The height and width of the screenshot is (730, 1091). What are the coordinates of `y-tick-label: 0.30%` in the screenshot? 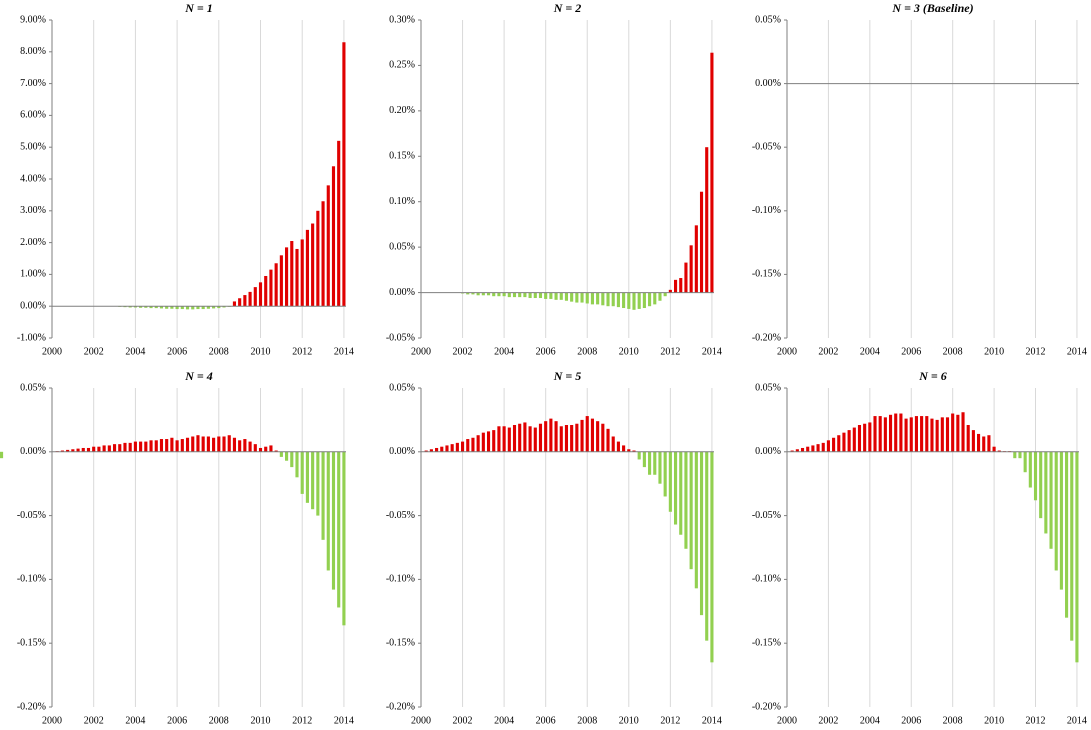 It's located at (402, 19).